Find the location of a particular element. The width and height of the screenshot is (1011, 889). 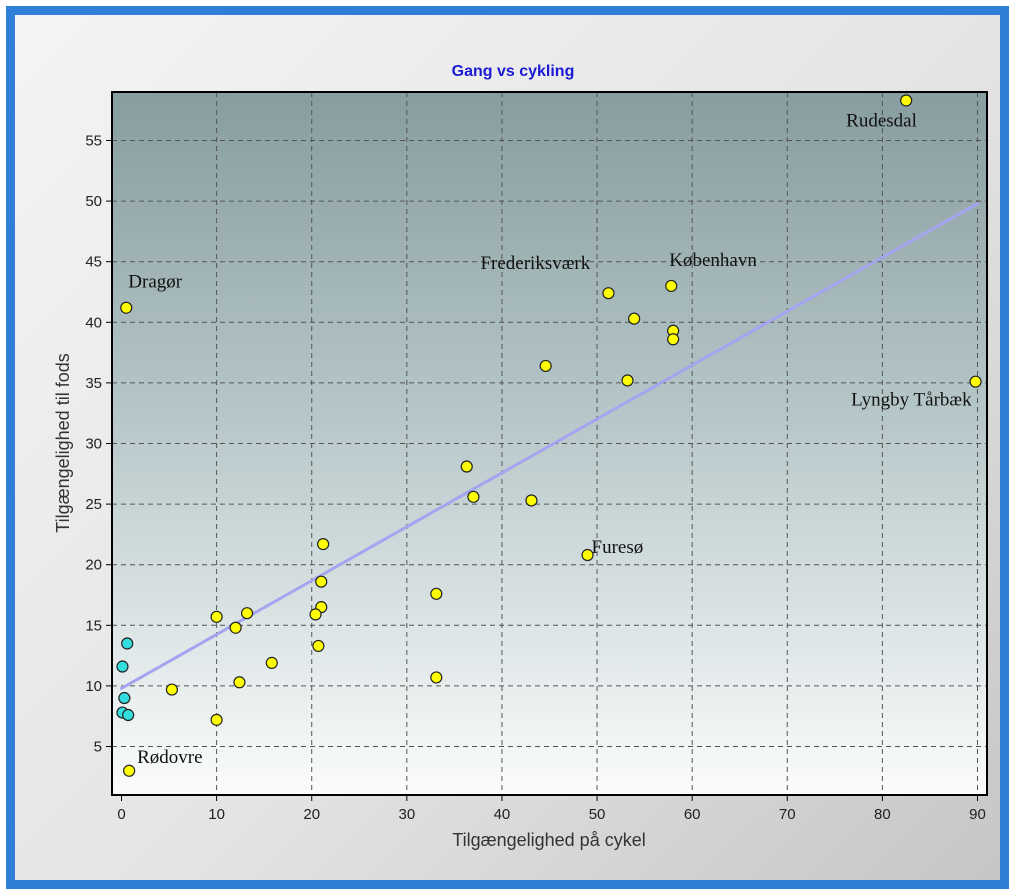

point-label: Furesø is located at coordinates (618, 547).